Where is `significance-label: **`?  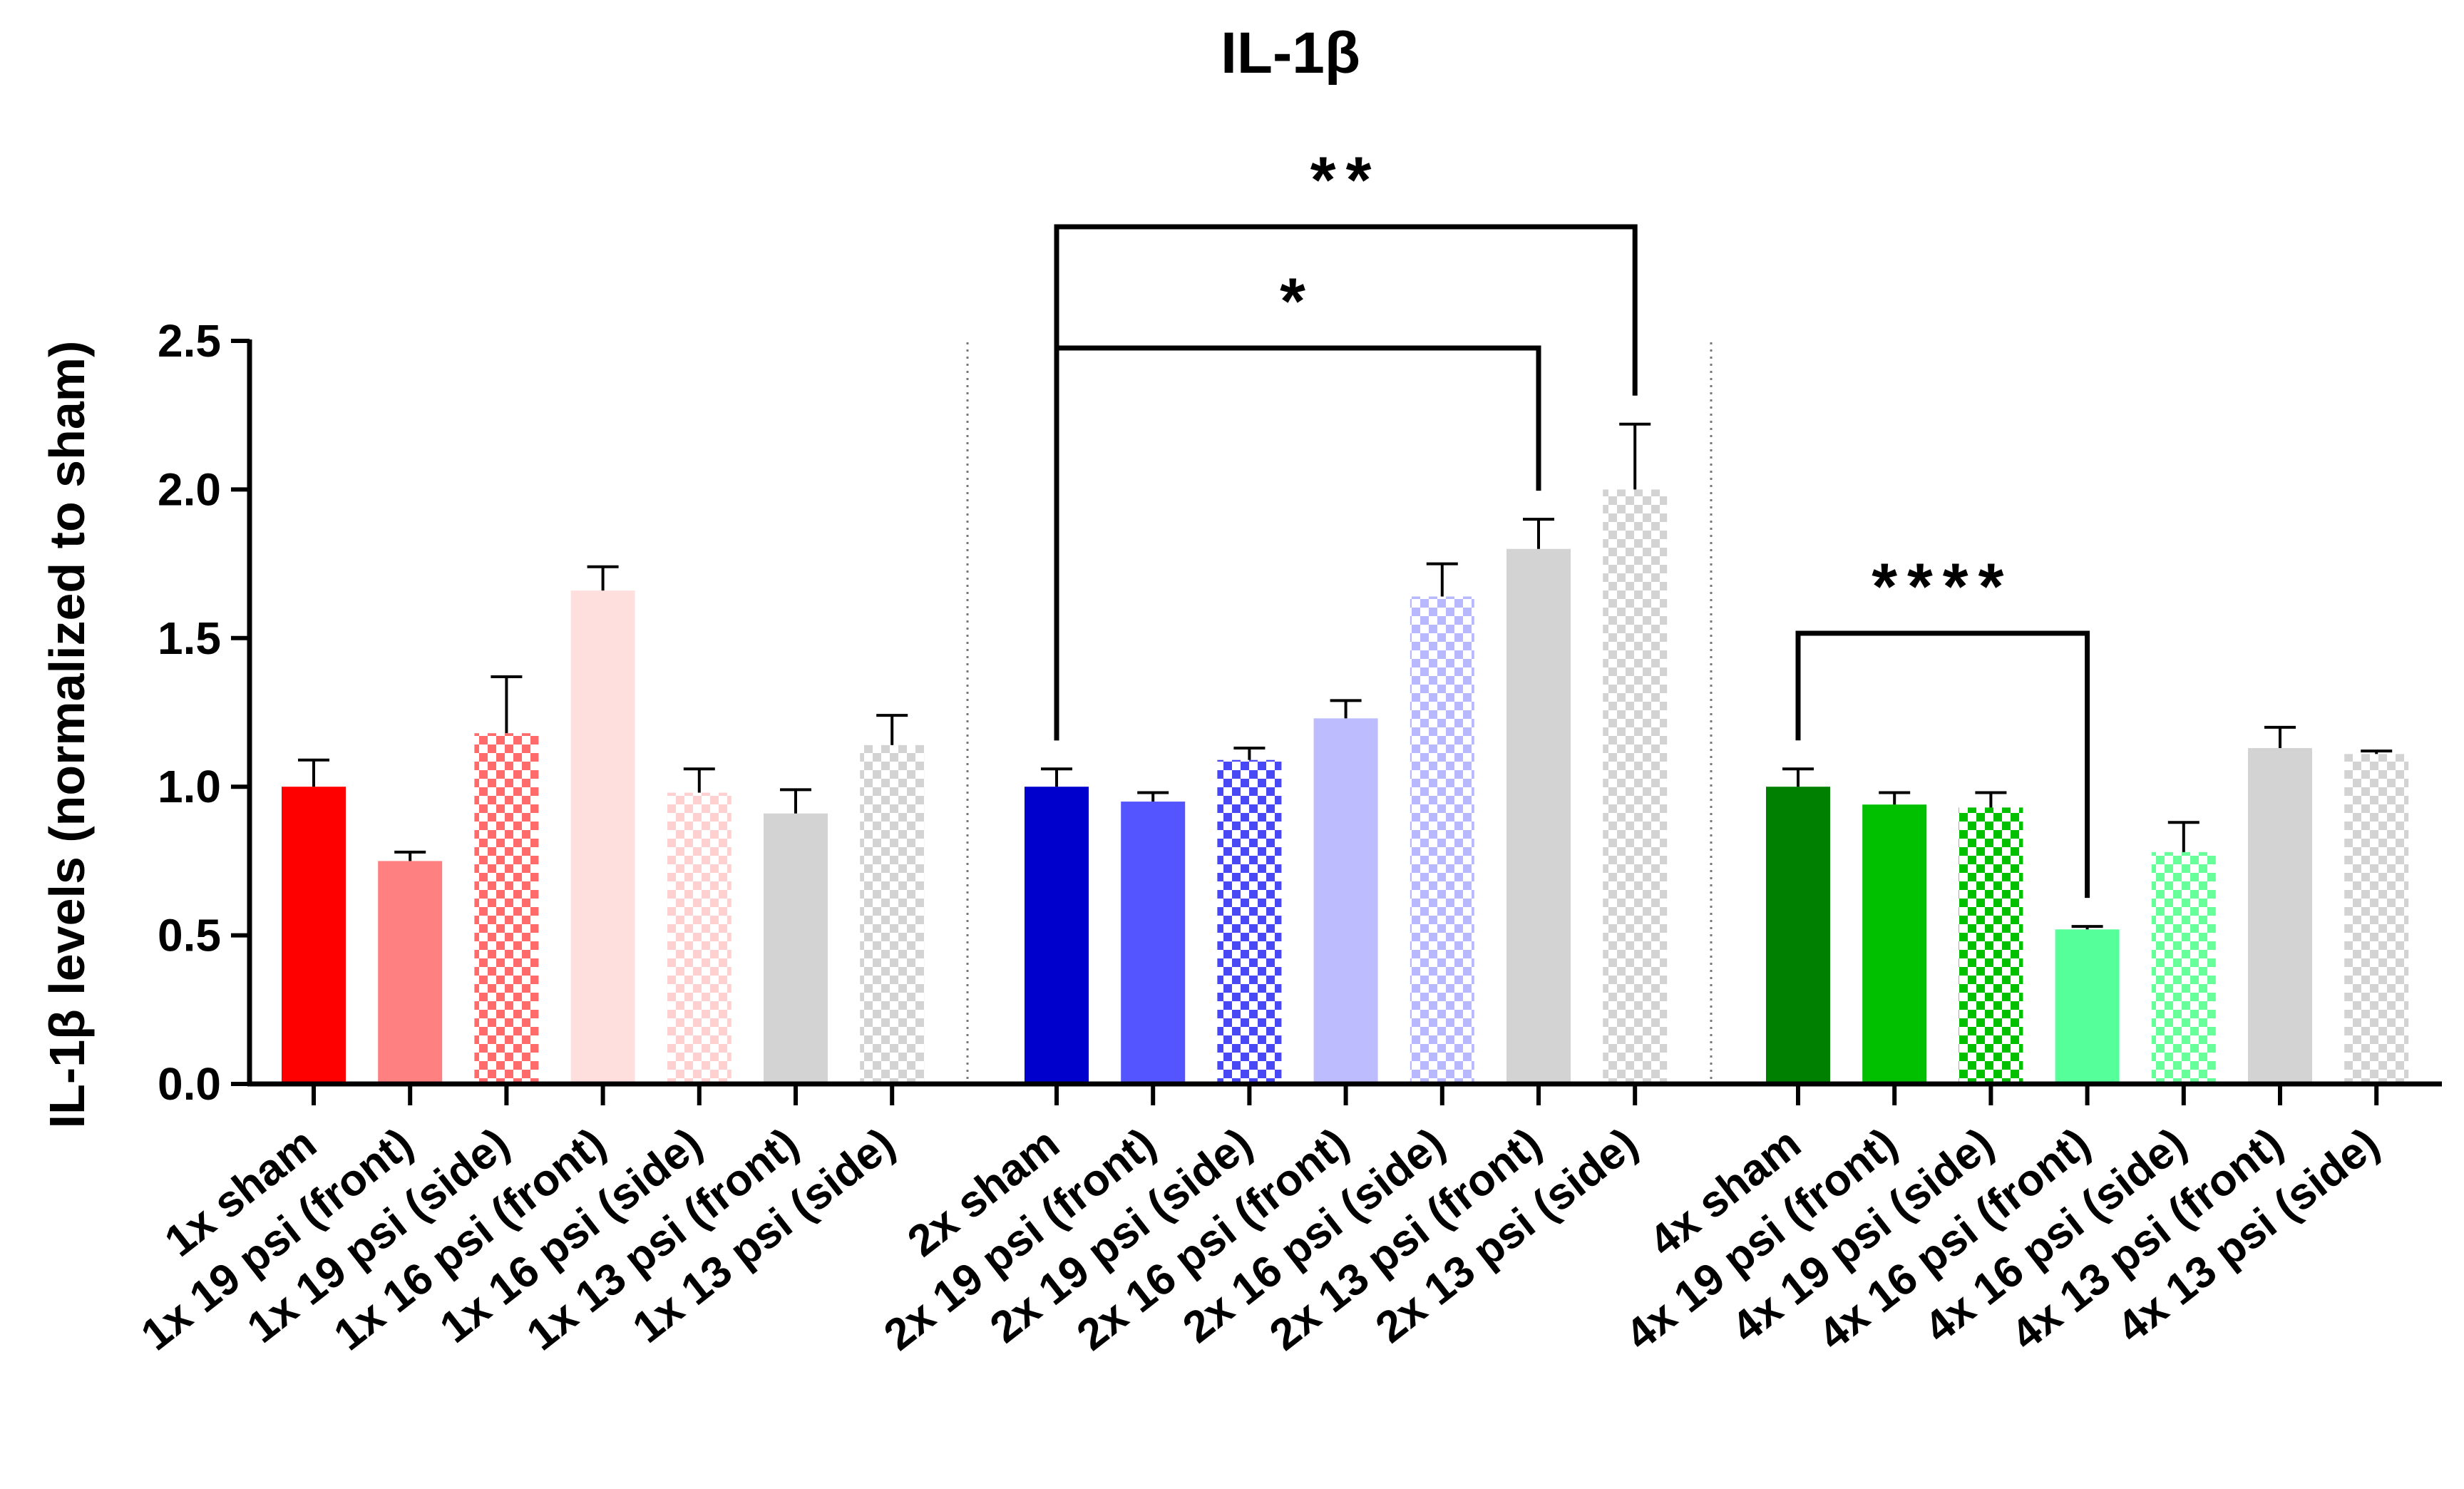
significance-label: ** is located at coordinates (1346, 180).